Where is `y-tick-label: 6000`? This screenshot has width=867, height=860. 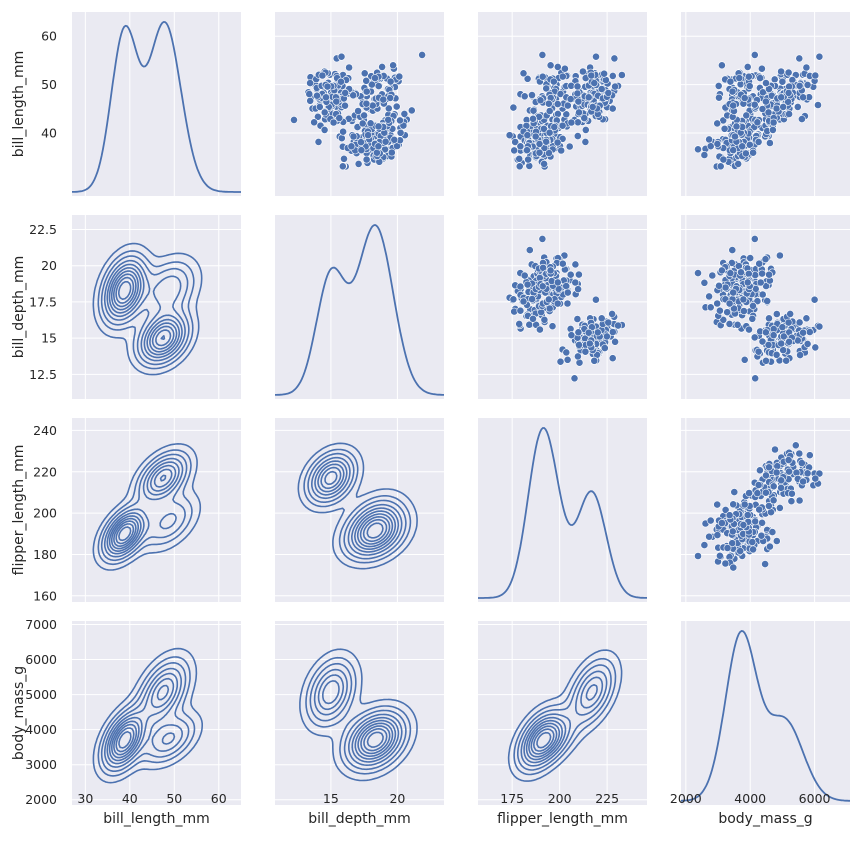 y-tick-label: 6000 is located at coordinates (41, 659).